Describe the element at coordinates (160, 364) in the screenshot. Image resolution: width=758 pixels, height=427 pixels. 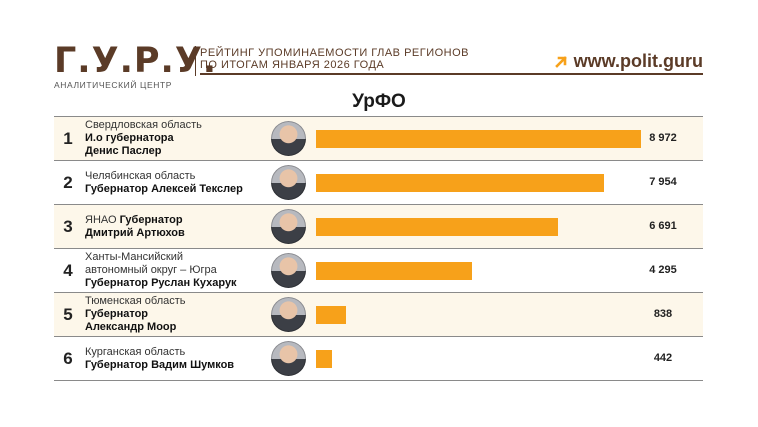
I see `row-label-text: Губернатор Вадим Шумков` at that location.